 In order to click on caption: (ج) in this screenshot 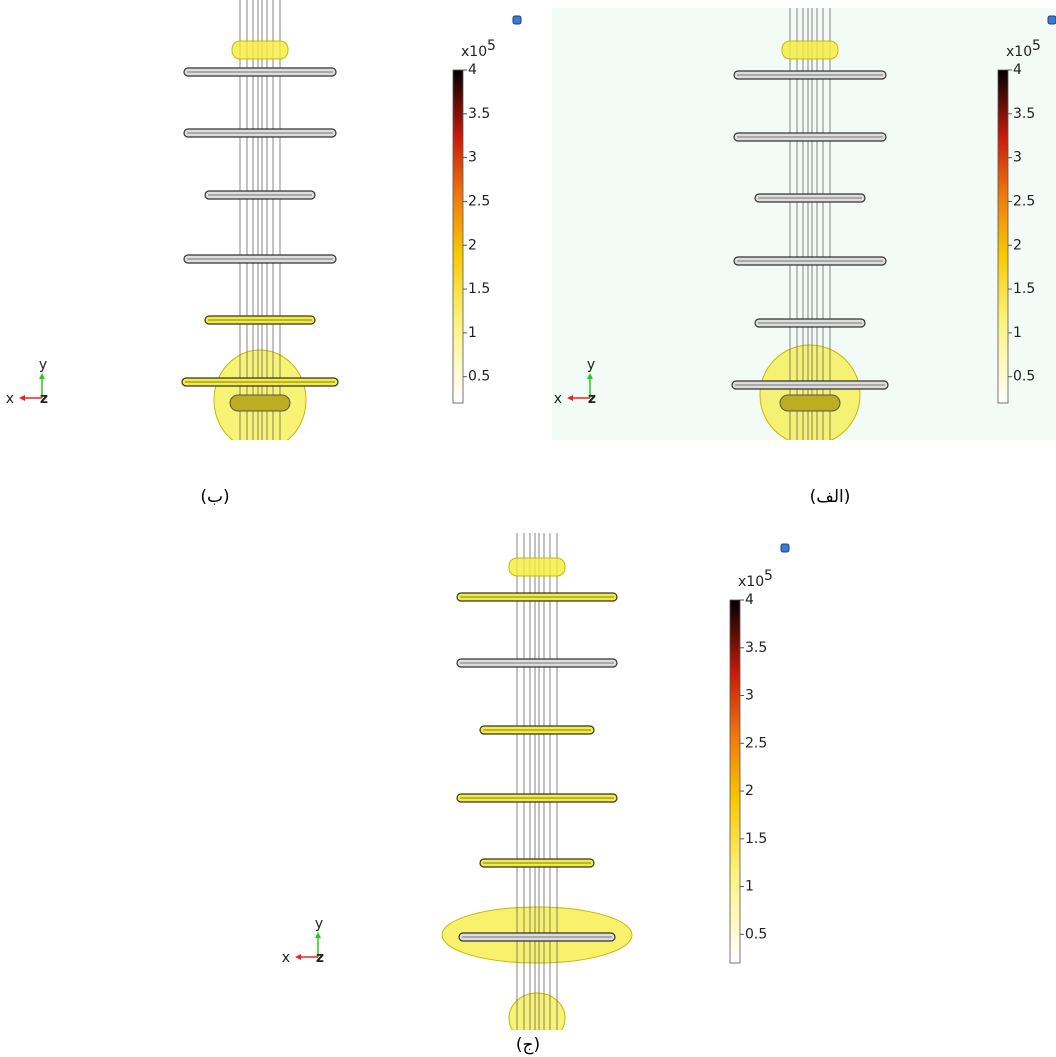, I will do `click(528, 1045)`.